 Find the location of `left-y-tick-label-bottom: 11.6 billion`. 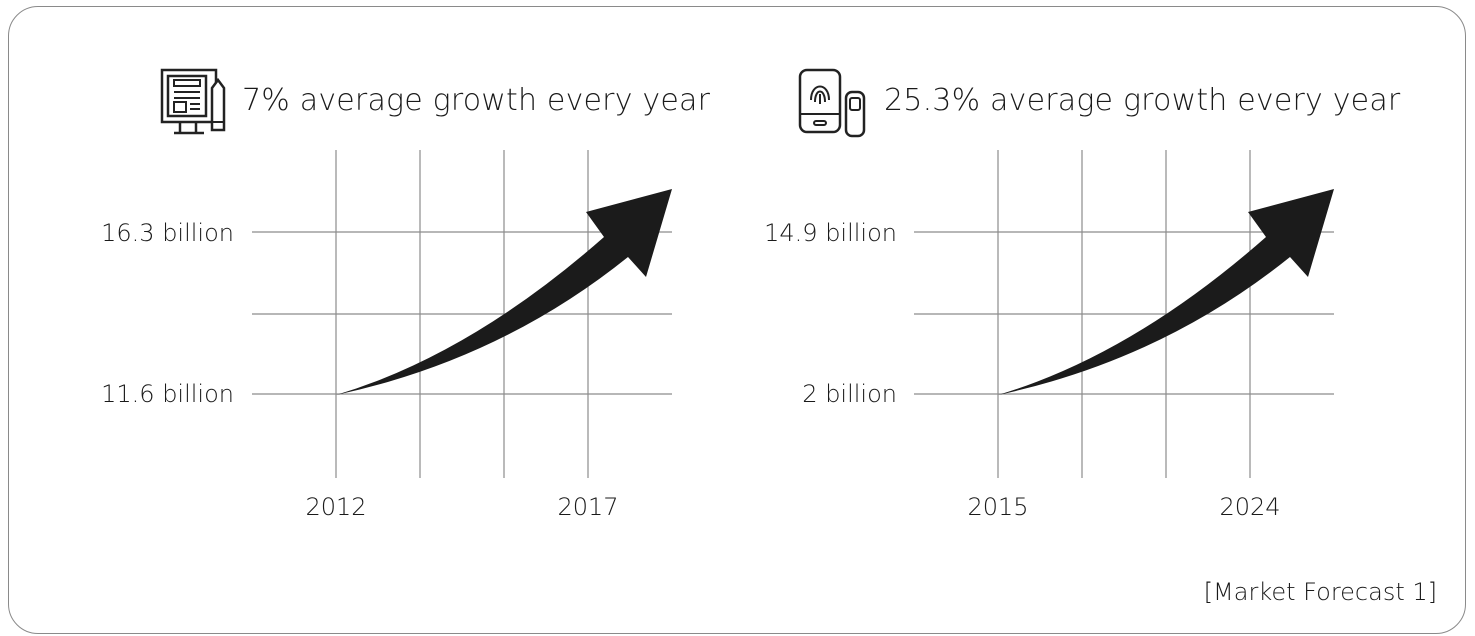

left-y-tick-label-bottom: 11.6 billion is located at coordinates (134, 394).